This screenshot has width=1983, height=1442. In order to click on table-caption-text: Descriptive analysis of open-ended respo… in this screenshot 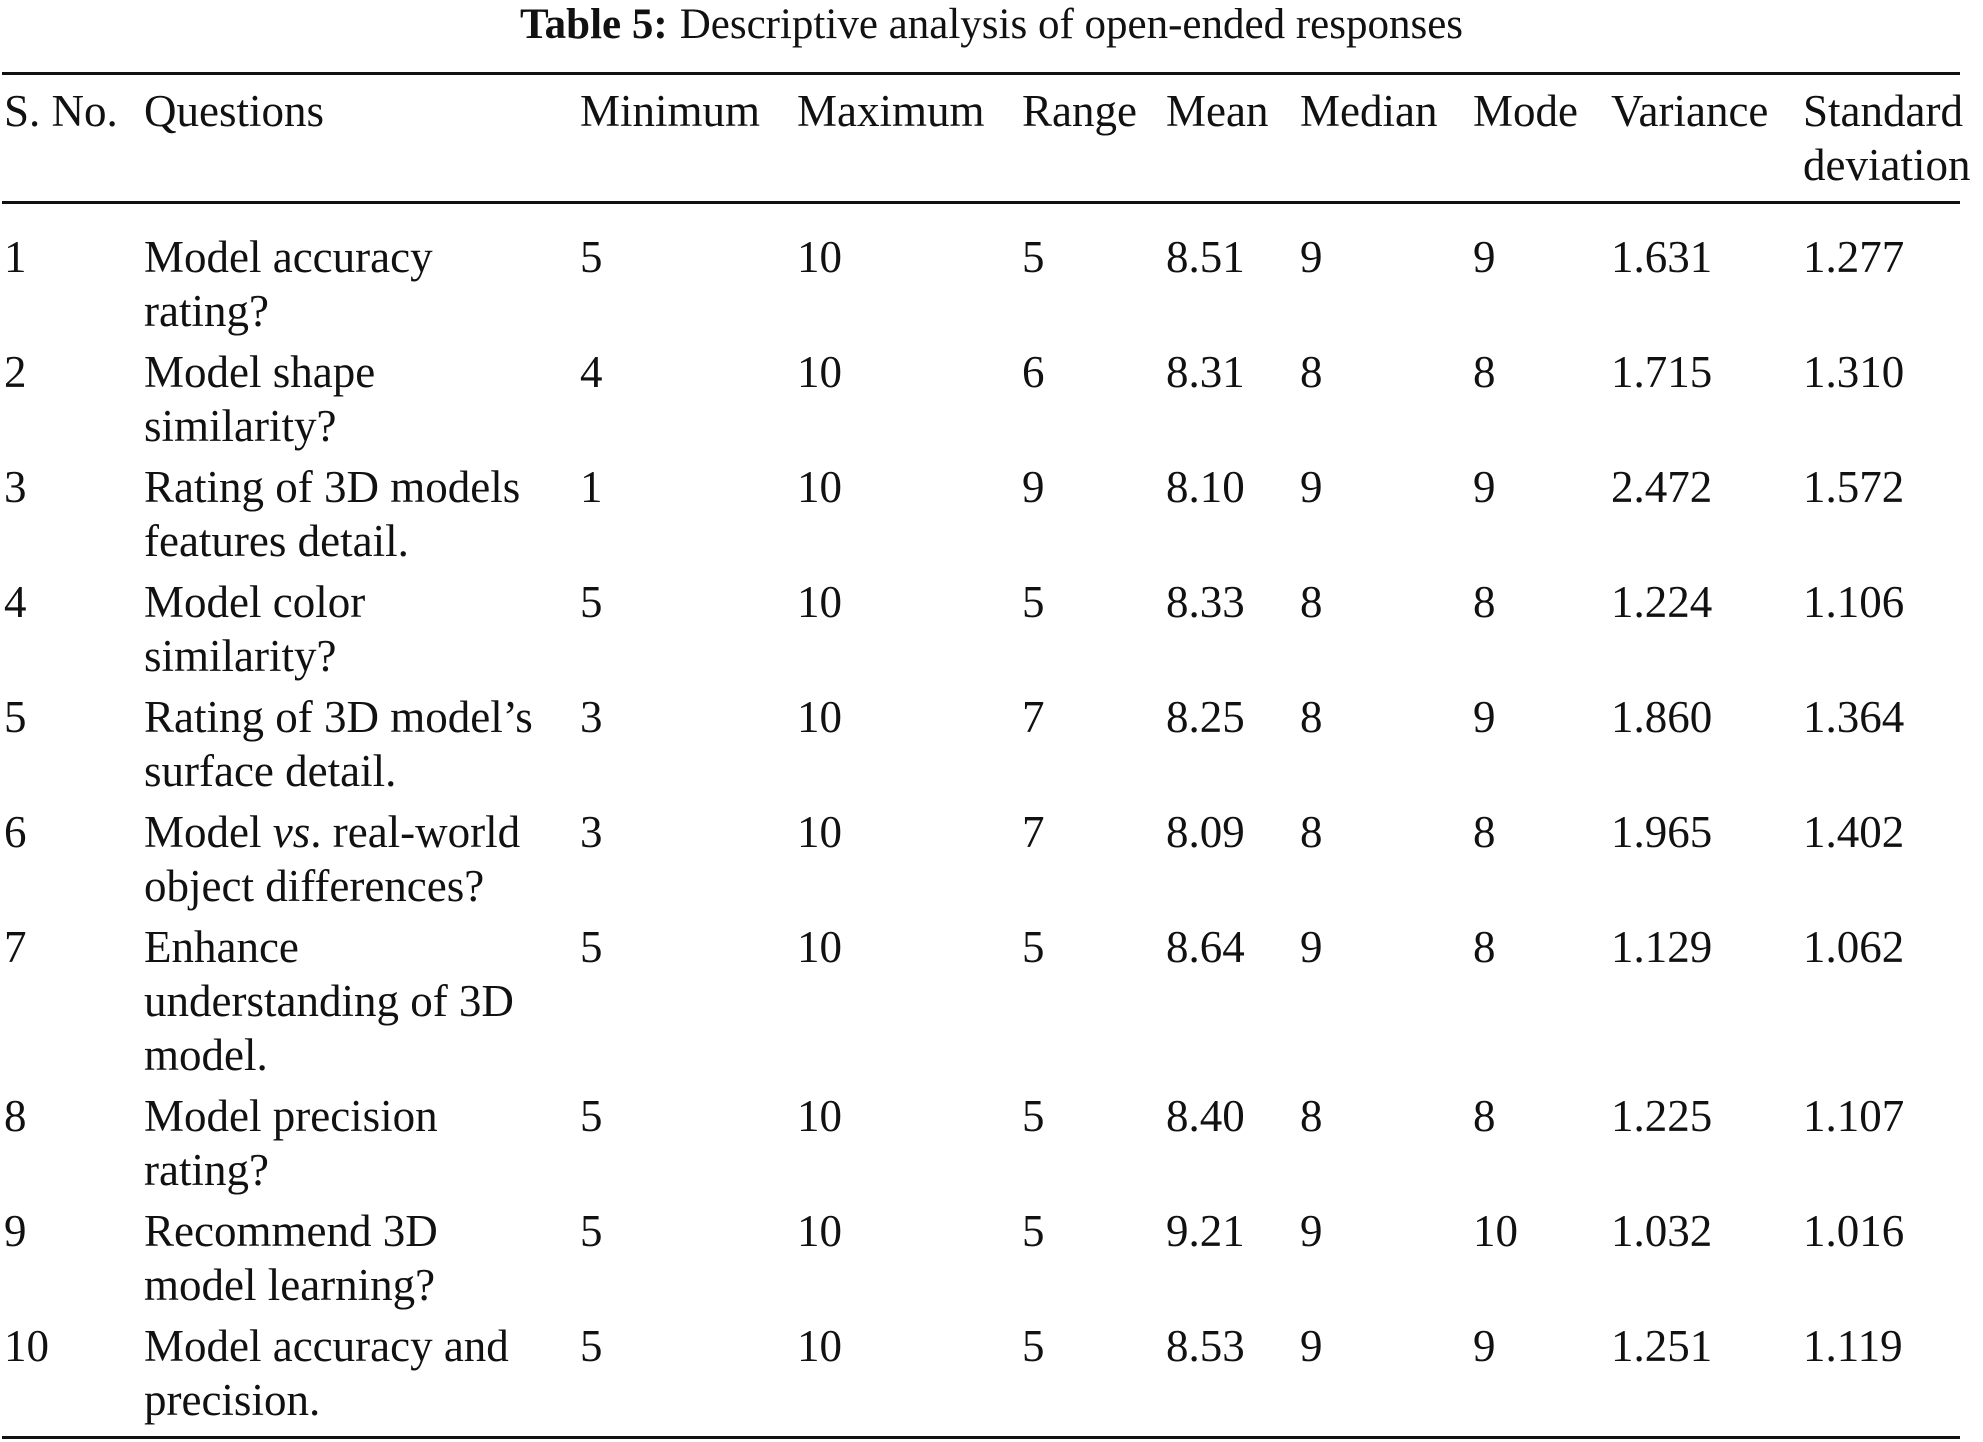, I will do `click(1071, 24)`.